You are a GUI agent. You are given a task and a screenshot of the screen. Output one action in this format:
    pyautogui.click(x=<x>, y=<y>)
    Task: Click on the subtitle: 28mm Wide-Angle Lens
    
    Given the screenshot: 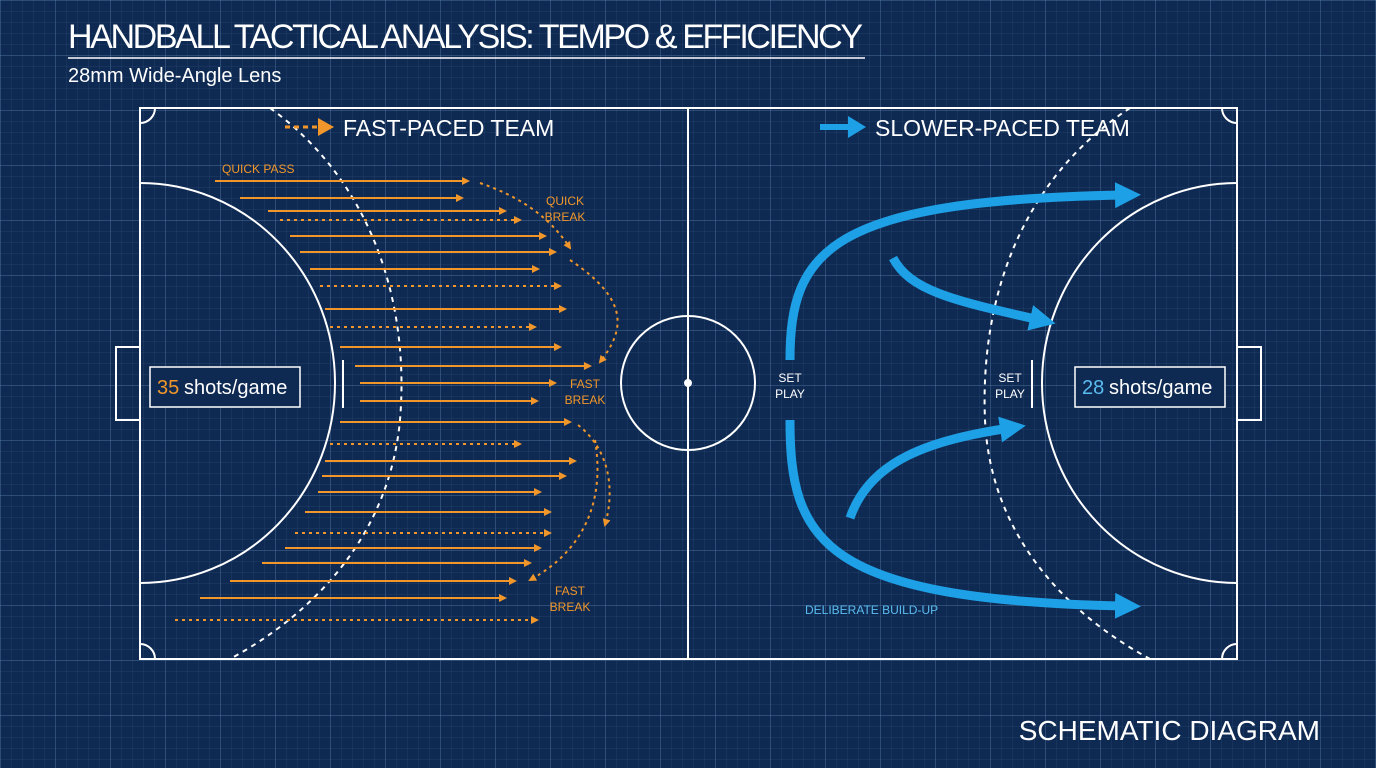 What is the action you would take?
    pyautogui.click(x=174, y=76)
    